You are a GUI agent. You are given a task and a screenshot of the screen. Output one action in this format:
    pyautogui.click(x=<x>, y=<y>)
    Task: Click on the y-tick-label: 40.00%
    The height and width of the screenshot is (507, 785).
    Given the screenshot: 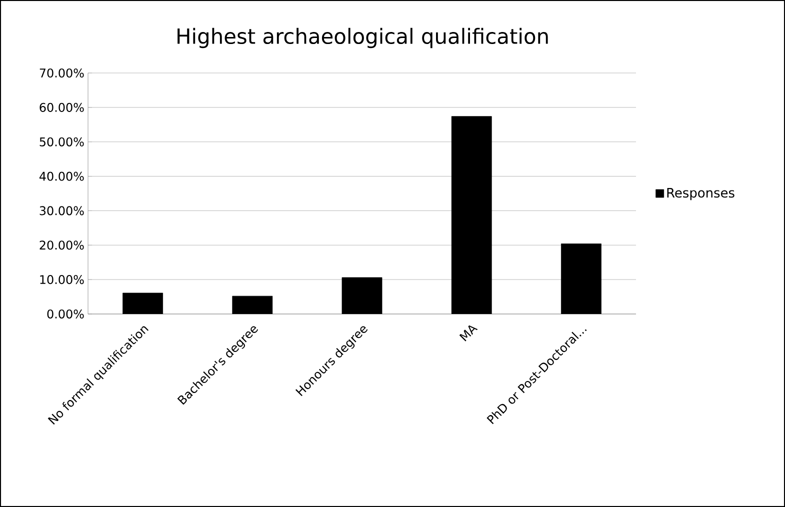 What is the action you would take?
    pyautogui.click(x=61, y=176)
    